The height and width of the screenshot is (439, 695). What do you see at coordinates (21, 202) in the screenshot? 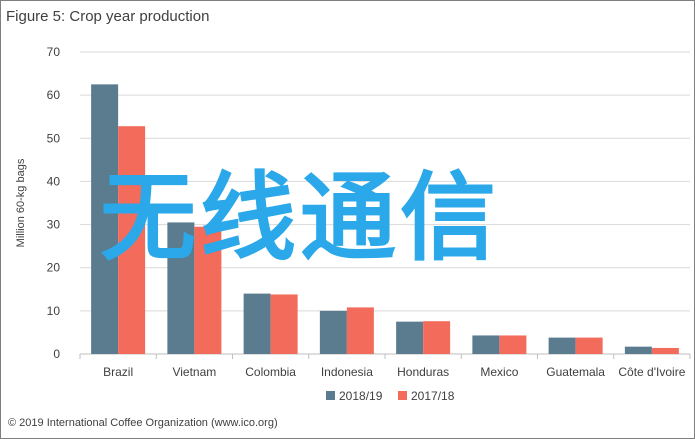
I see `y-axis-label: Million 60-kg bags` at bounding box center [21, 202].